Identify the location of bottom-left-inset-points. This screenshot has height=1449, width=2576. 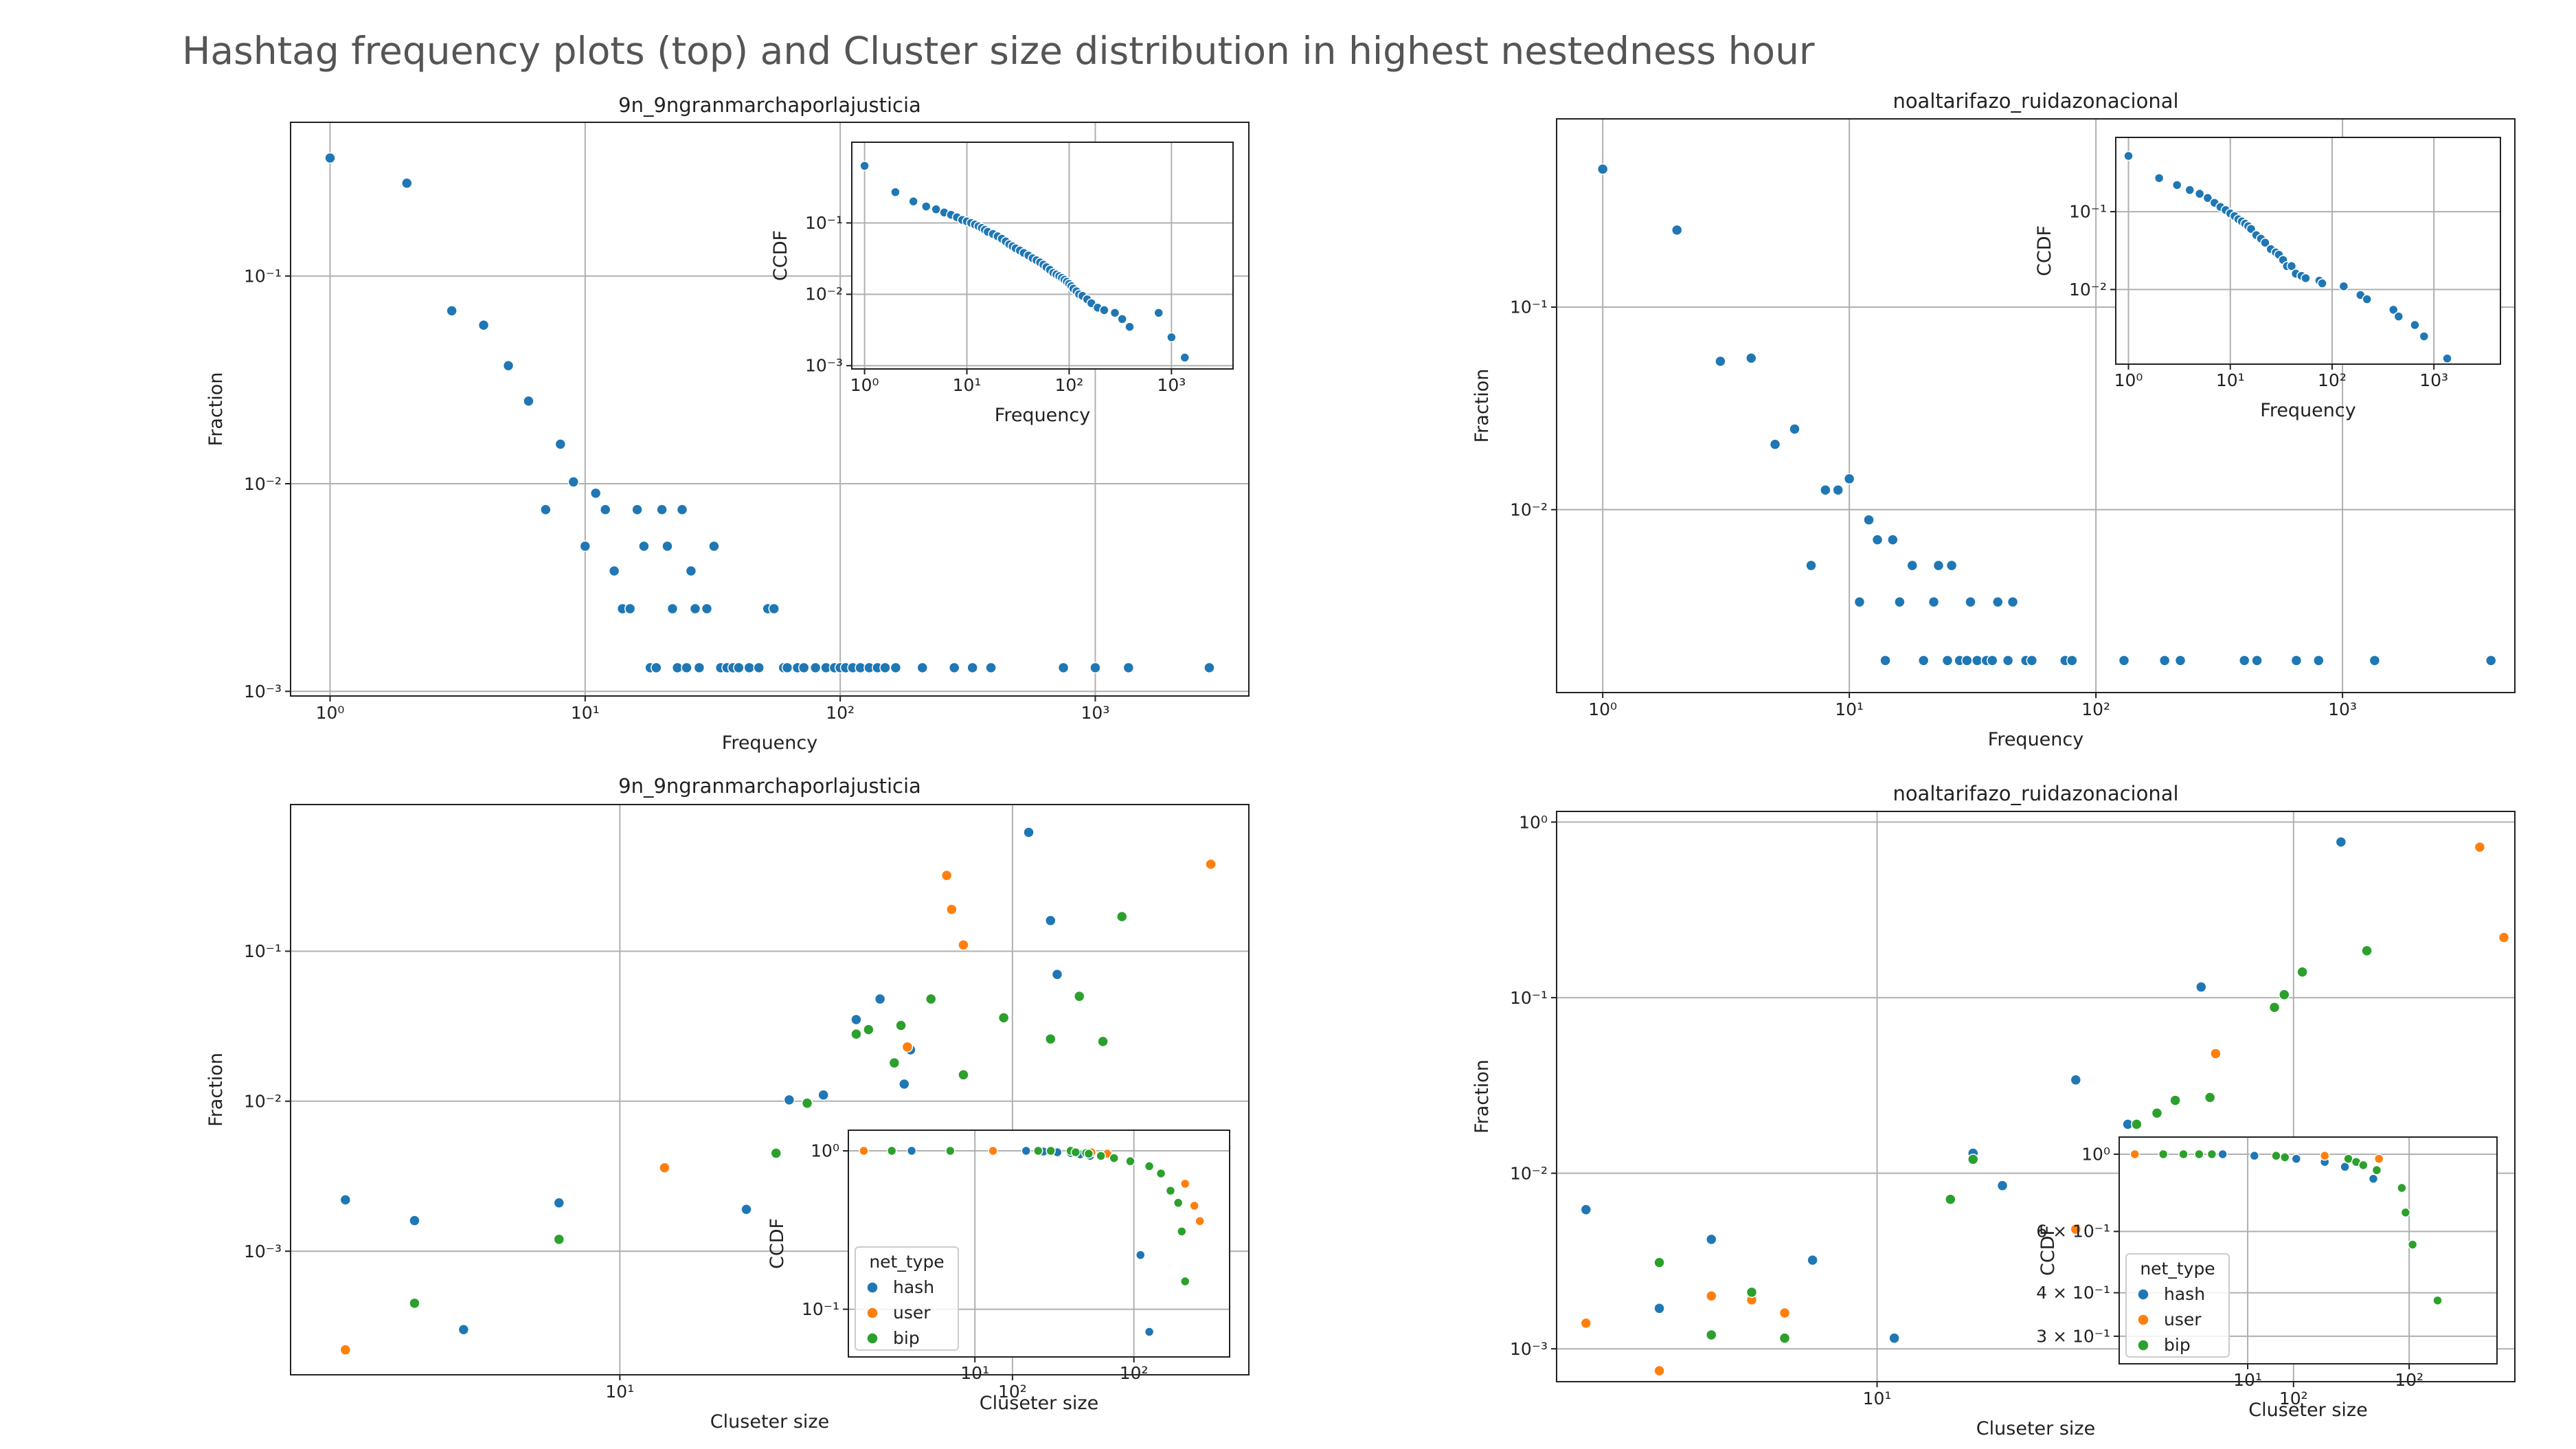
(1032, 1241).